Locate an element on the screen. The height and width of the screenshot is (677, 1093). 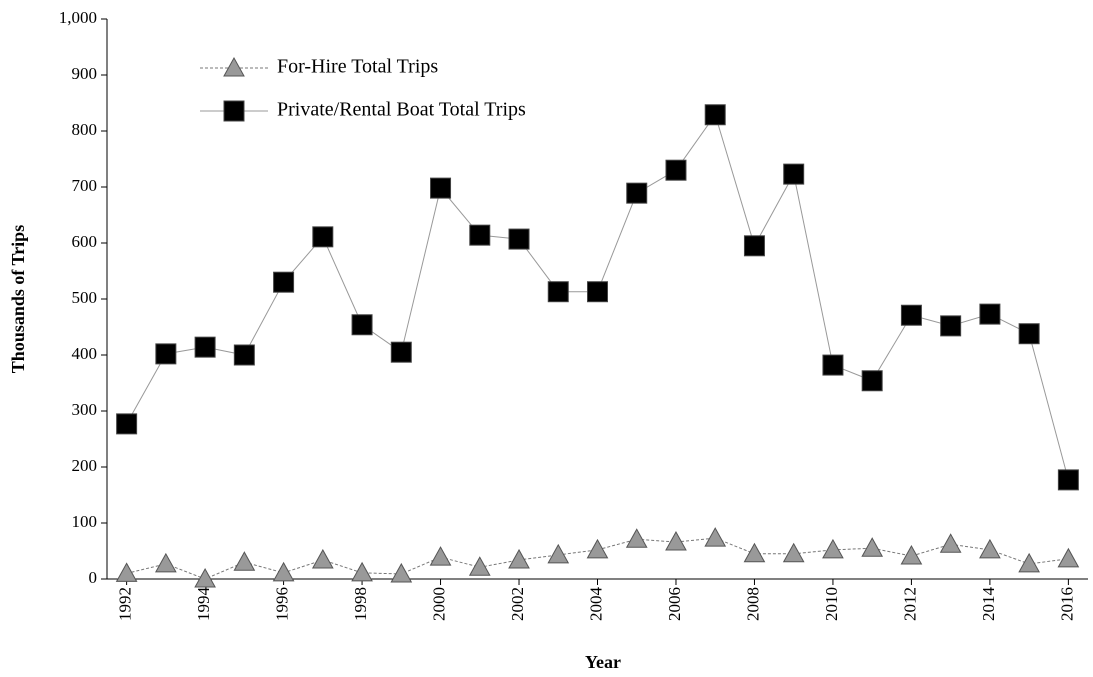
x-tick-label: 1996 is located at coordinates (281, 604).